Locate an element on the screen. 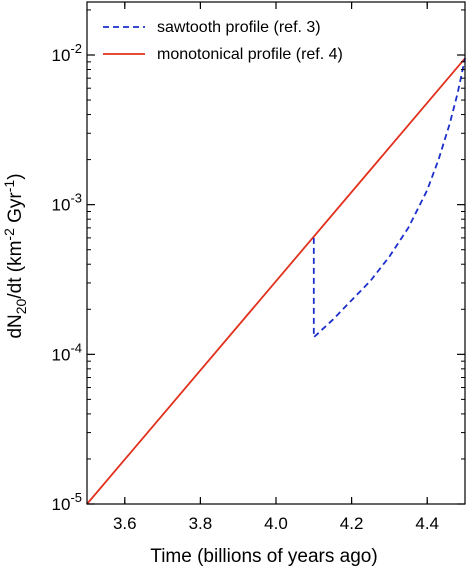 The width and height of the screenshot is (474, 571). y-axis-title-end: ) is located at coordinates (15, 176).